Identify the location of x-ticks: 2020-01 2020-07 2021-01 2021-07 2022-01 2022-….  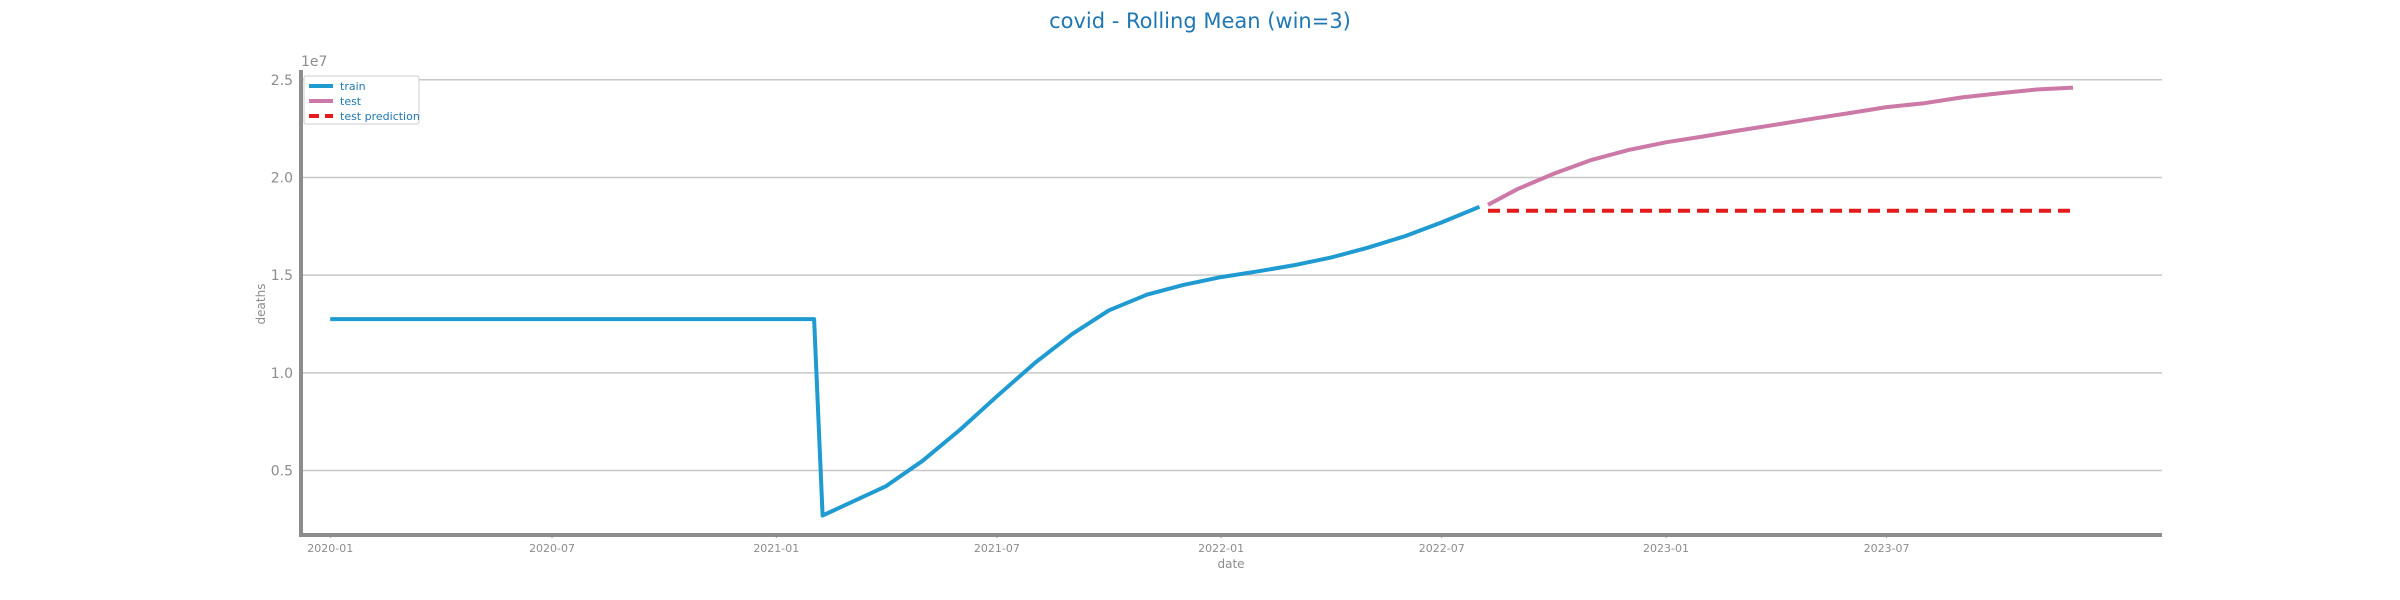
(1108, 545).